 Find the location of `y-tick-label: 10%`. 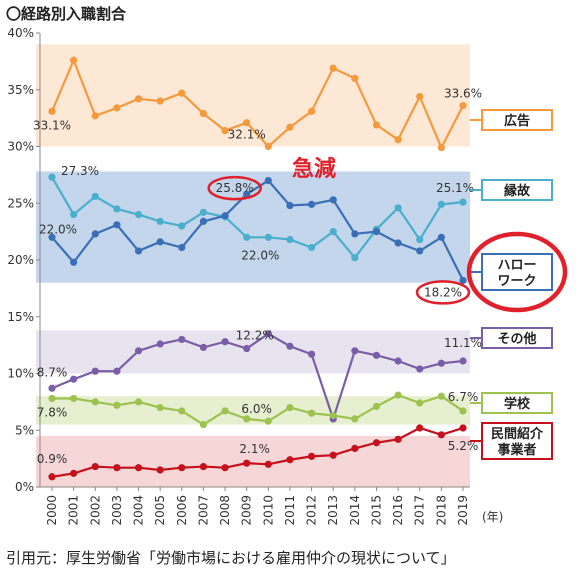

y-tick-label: 10% is located at coordinates (20, 374).